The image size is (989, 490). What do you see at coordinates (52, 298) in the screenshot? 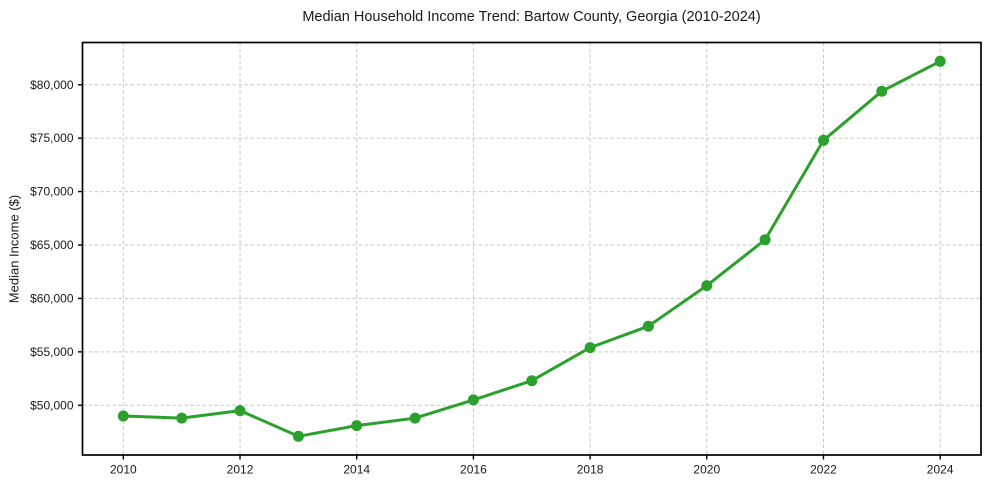
I see `y-tick-label: $60,000` at bounding box center [52, 298].